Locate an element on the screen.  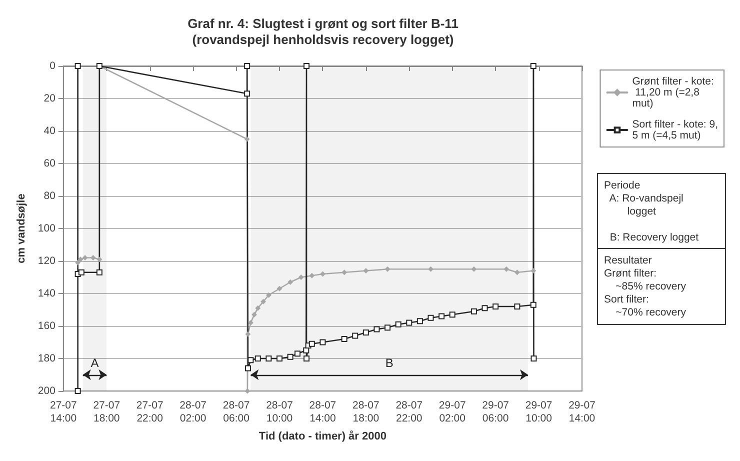
y-tick-label: 140 is located at coordinates (47, 294).